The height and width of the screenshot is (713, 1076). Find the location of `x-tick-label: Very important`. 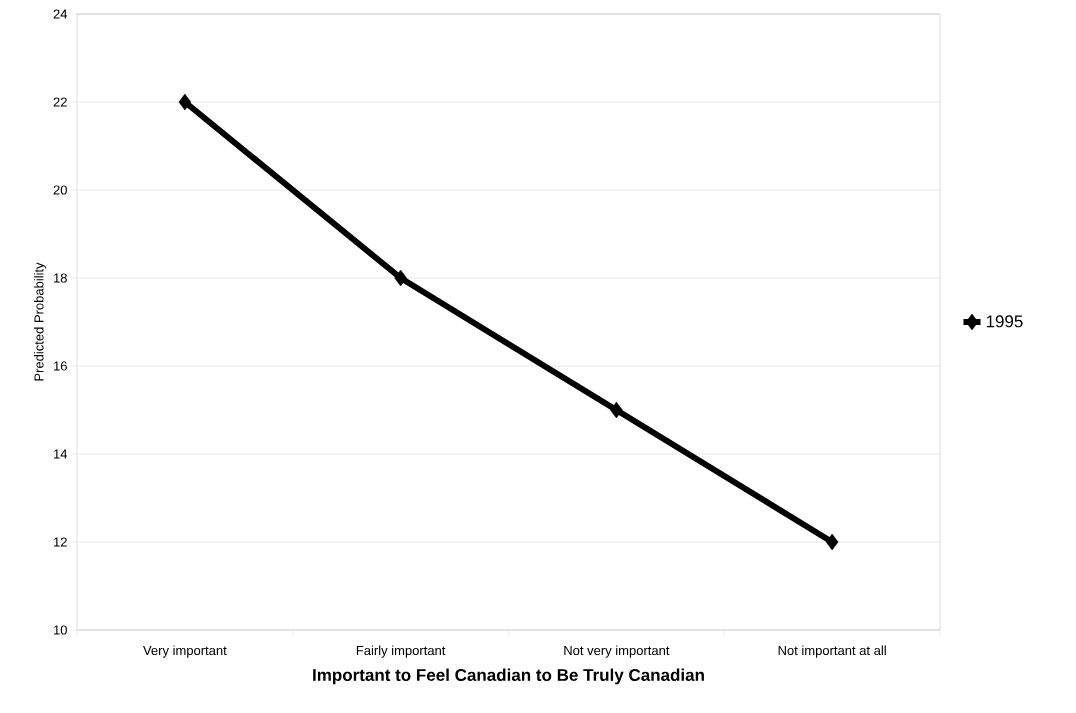

x-tick-label: Very important is located at coordinates (185, 651).